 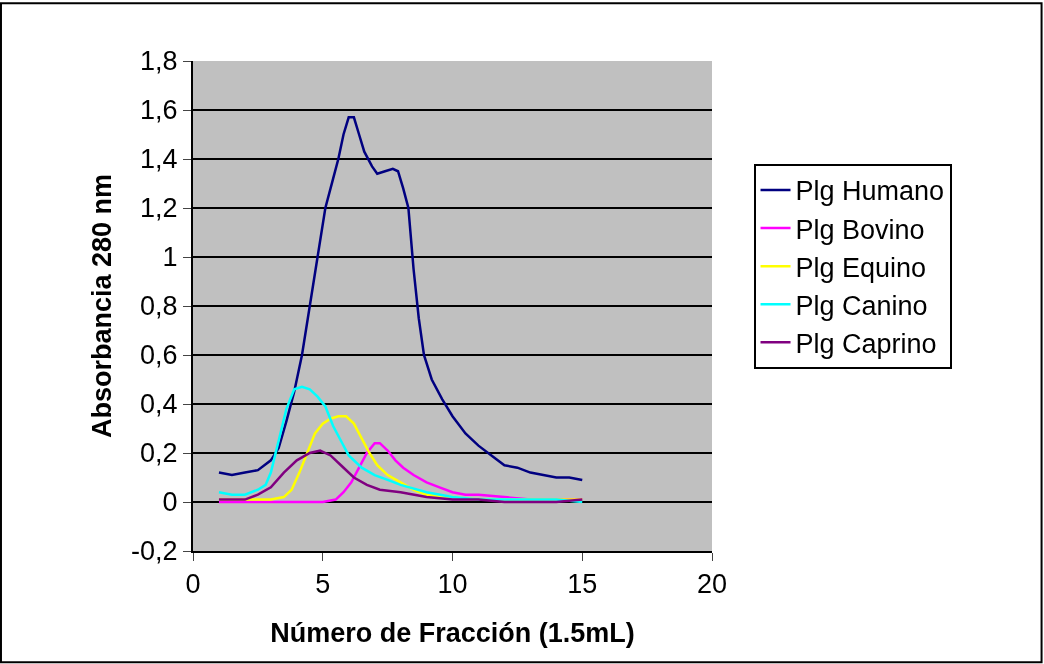 I want to click on x-tick-label: 10, so click(x=452, y=584).